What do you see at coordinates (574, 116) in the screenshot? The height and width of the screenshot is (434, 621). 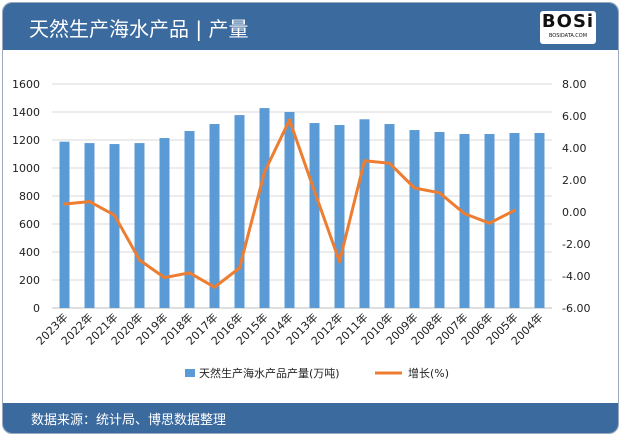 I see `right-tick-label: 6.00` at bounding box center [574, 116].